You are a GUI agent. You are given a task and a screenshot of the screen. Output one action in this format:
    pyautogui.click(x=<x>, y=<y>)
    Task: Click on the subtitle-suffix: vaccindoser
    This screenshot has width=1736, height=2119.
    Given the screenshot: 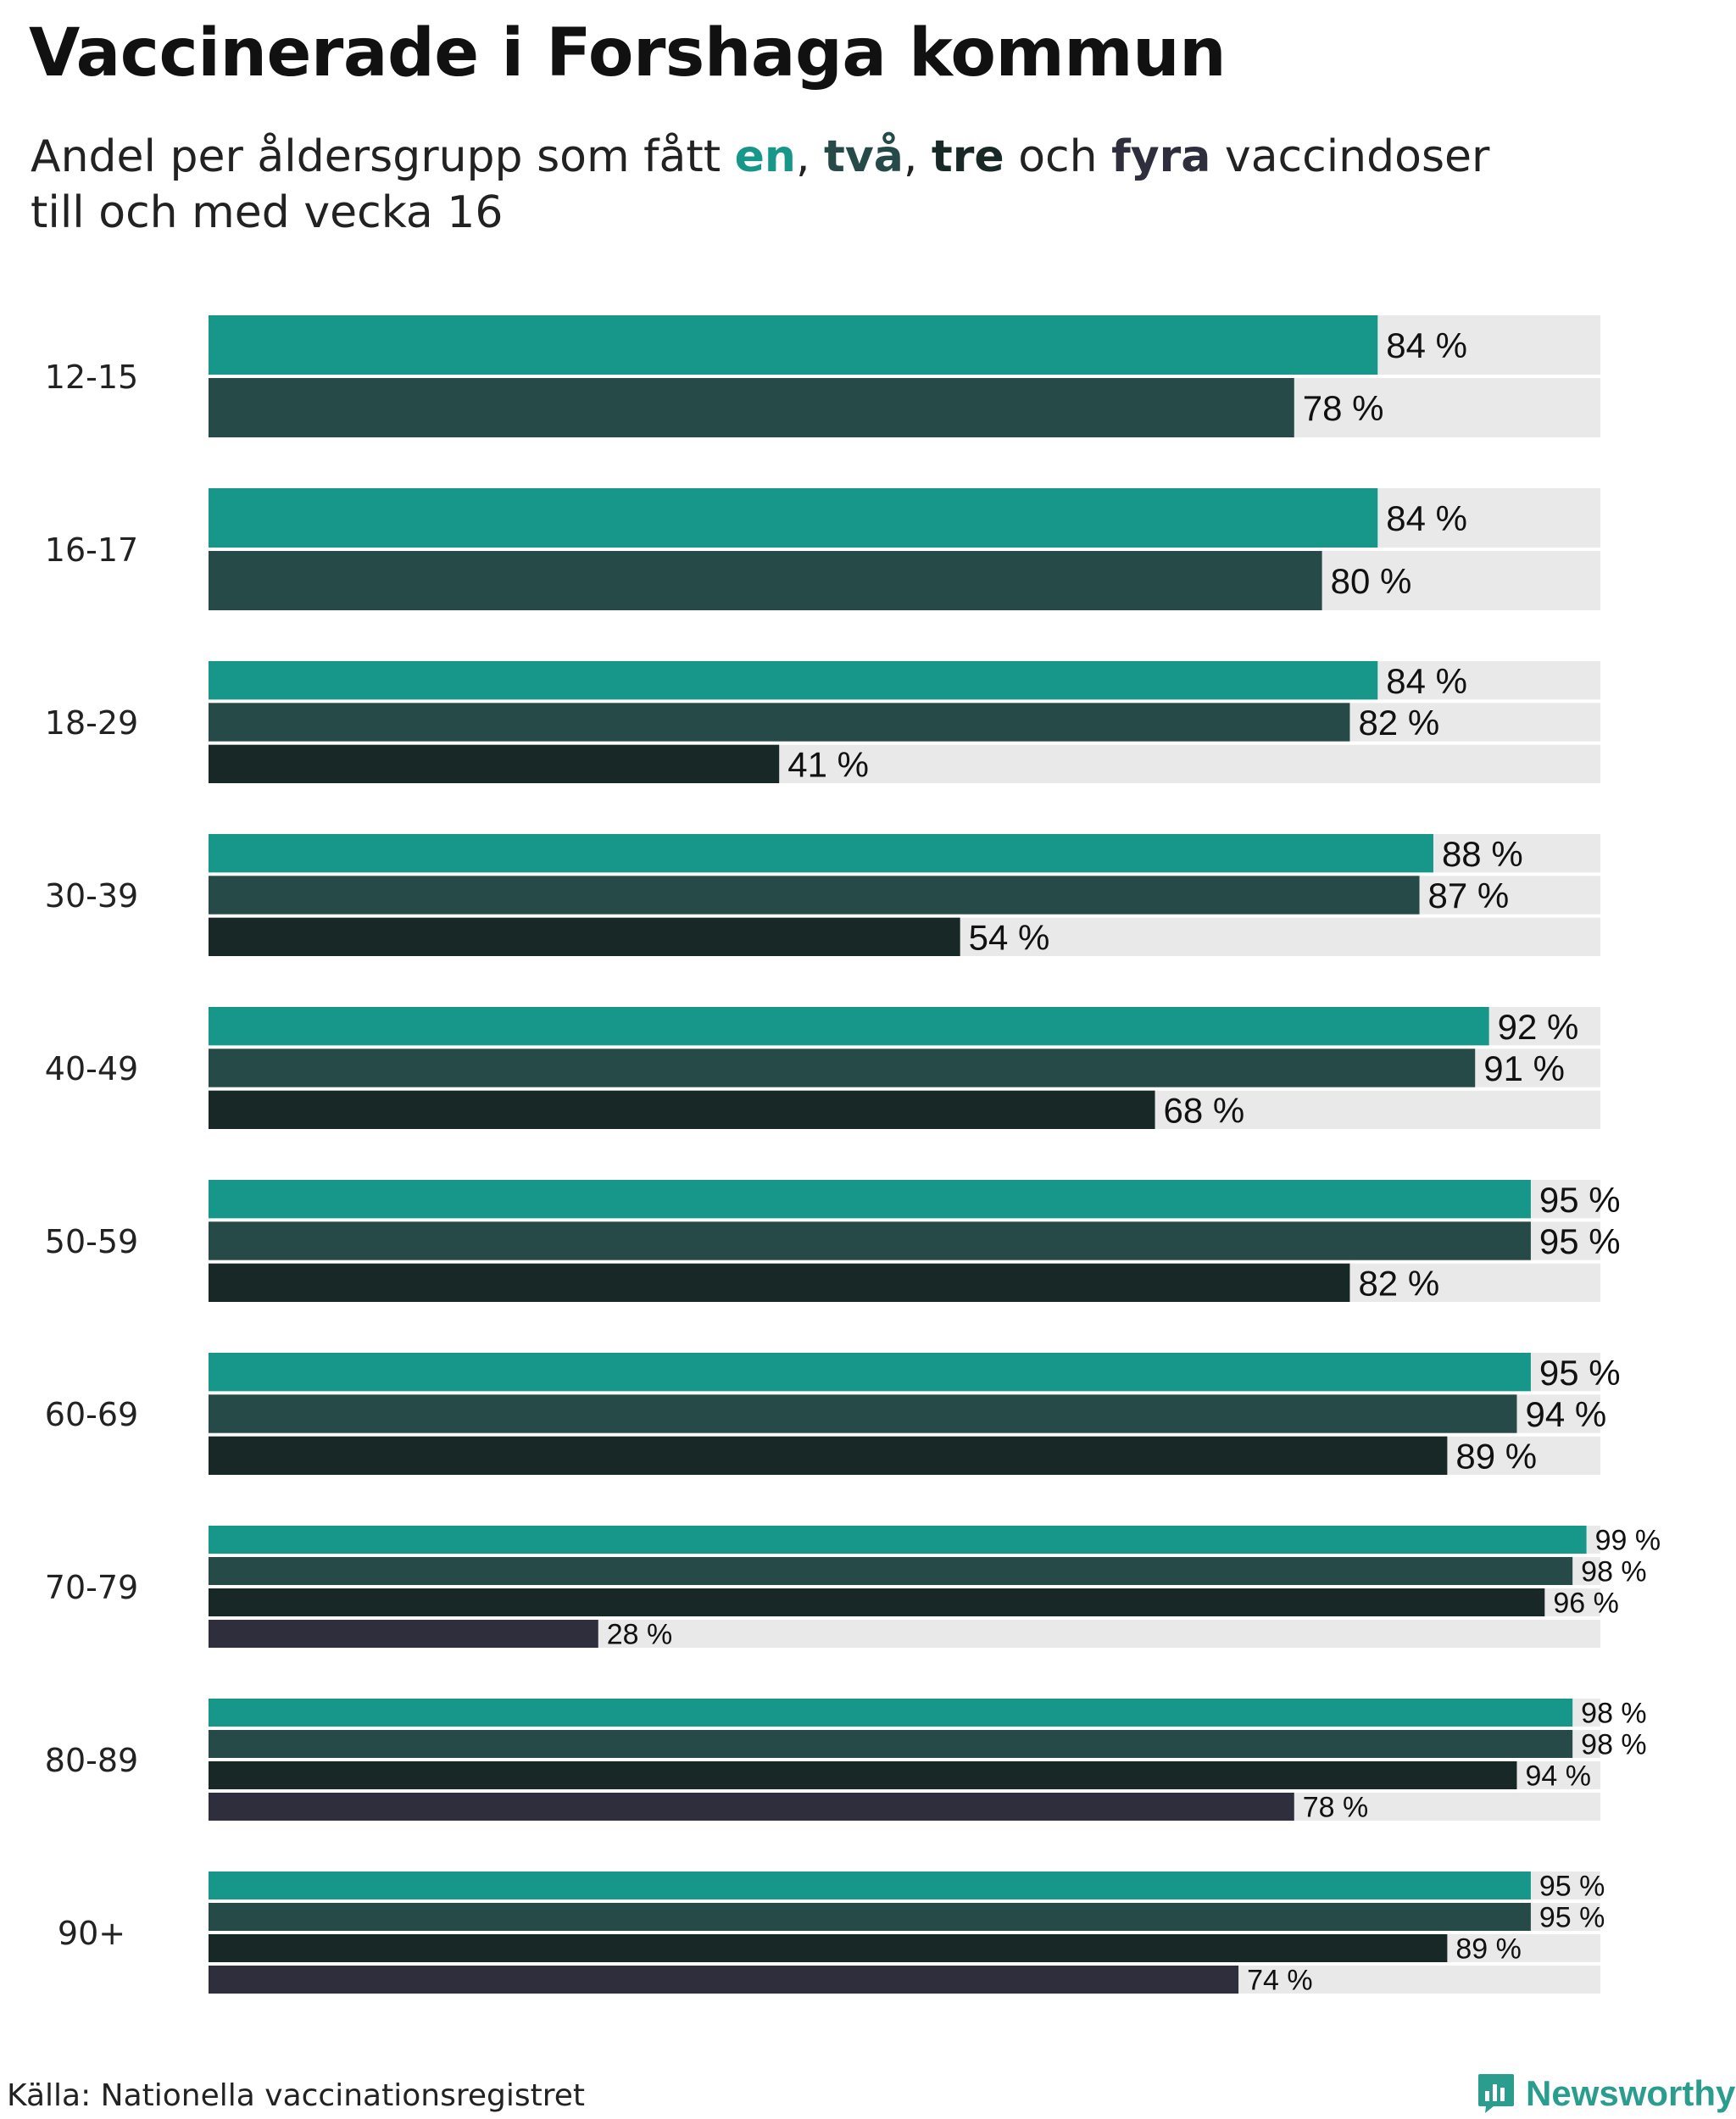 What is the action you would take?
    pyautogui.click(x=1350, y=157)
    